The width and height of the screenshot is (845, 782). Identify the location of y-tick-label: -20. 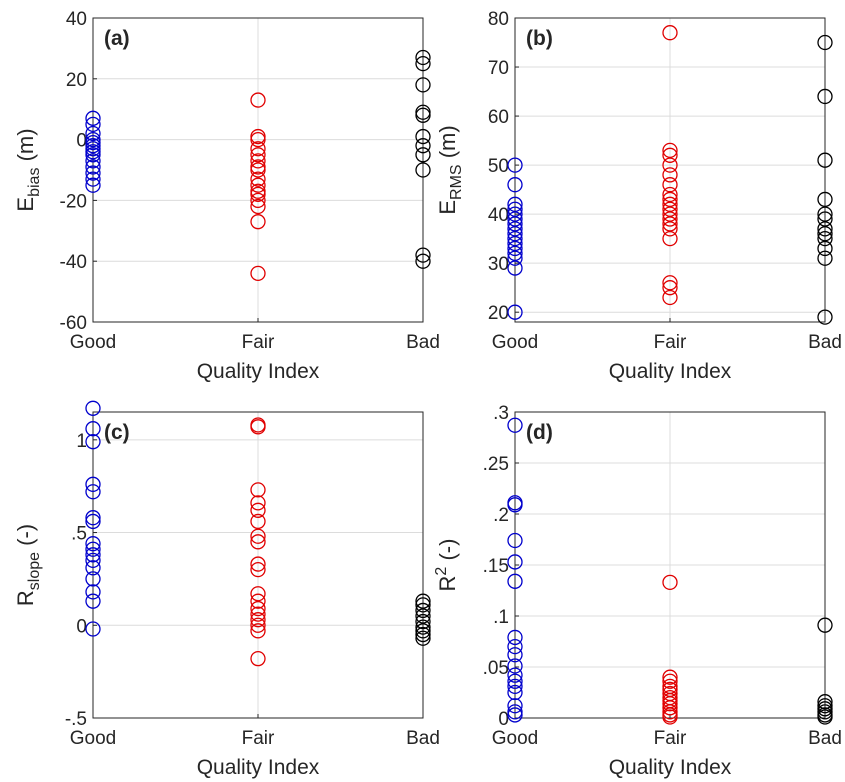
(73, 201).